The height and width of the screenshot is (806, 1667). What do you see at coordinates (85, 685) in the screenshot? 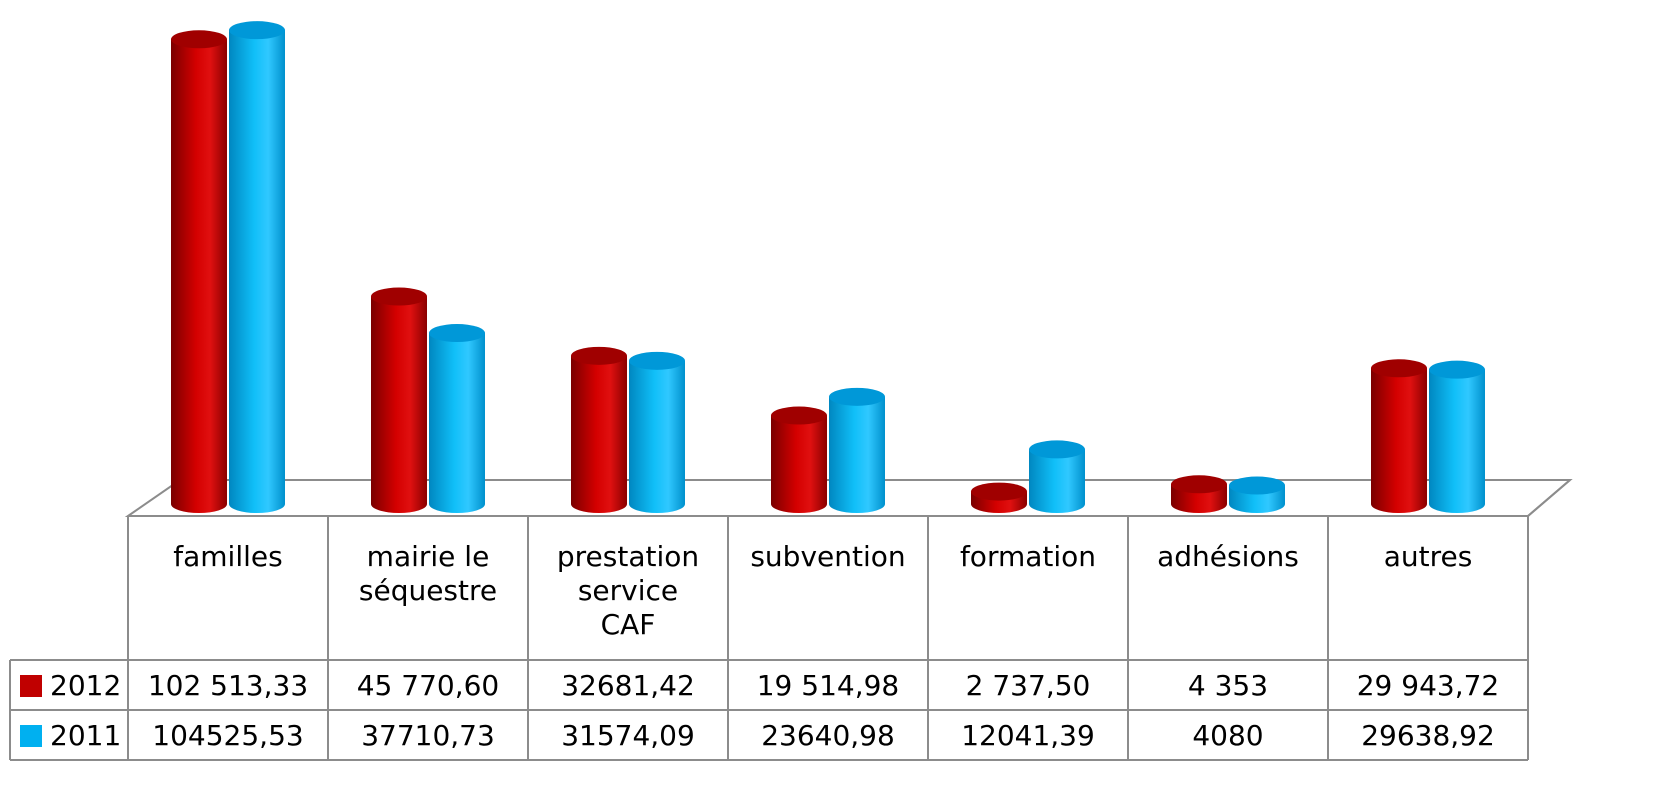
I see `legend-label-2012: 2012` at bounding box center [85, 685].